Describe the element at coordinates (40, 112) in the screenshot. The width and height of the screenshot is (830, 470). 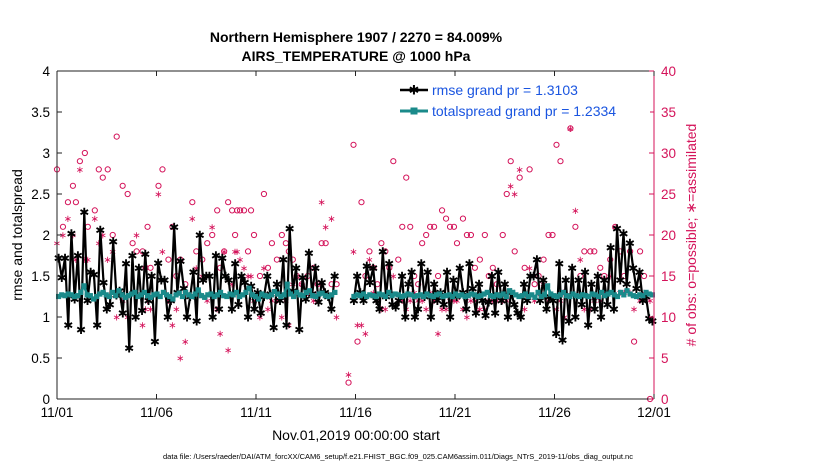
I see `y-tick-label: 3.5` at that location.